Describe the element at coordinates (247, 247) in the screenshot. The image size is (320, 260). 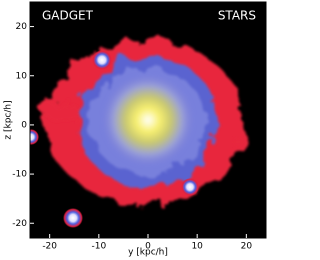
I see `x-tick-label: 20` at that location.